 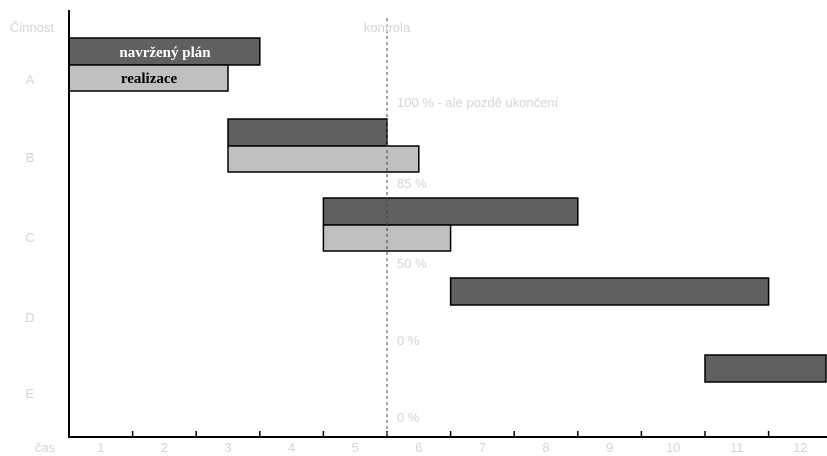 I want to click on control-label: kontrola, so click(x=387, y=27).